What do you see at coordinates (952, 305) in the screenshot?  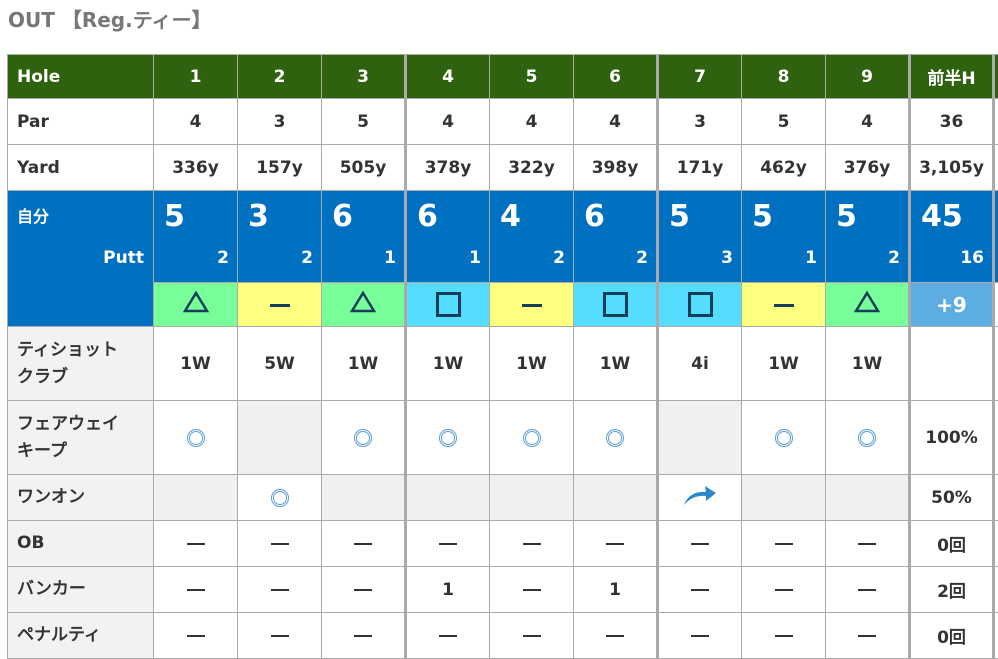 I see `to-par: +9` at bounding box center [952, 305].